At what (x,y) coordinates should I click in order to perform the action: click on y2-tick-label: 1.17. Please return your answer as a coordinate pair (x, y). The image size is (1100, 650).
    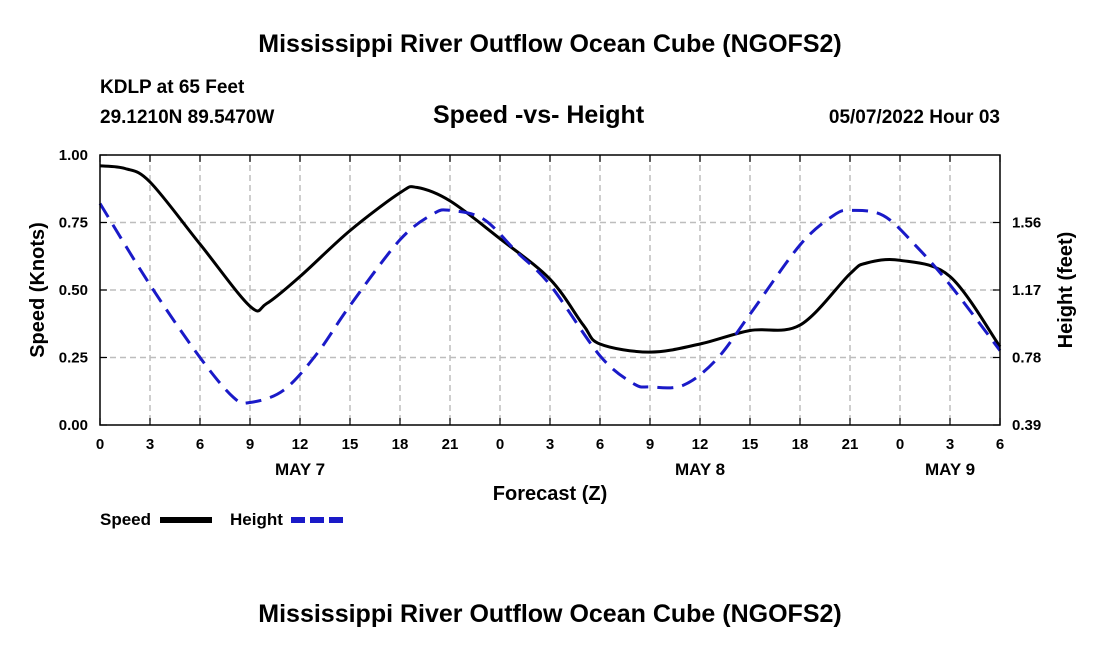
    Looking at the image, I should click on (1026, 290).